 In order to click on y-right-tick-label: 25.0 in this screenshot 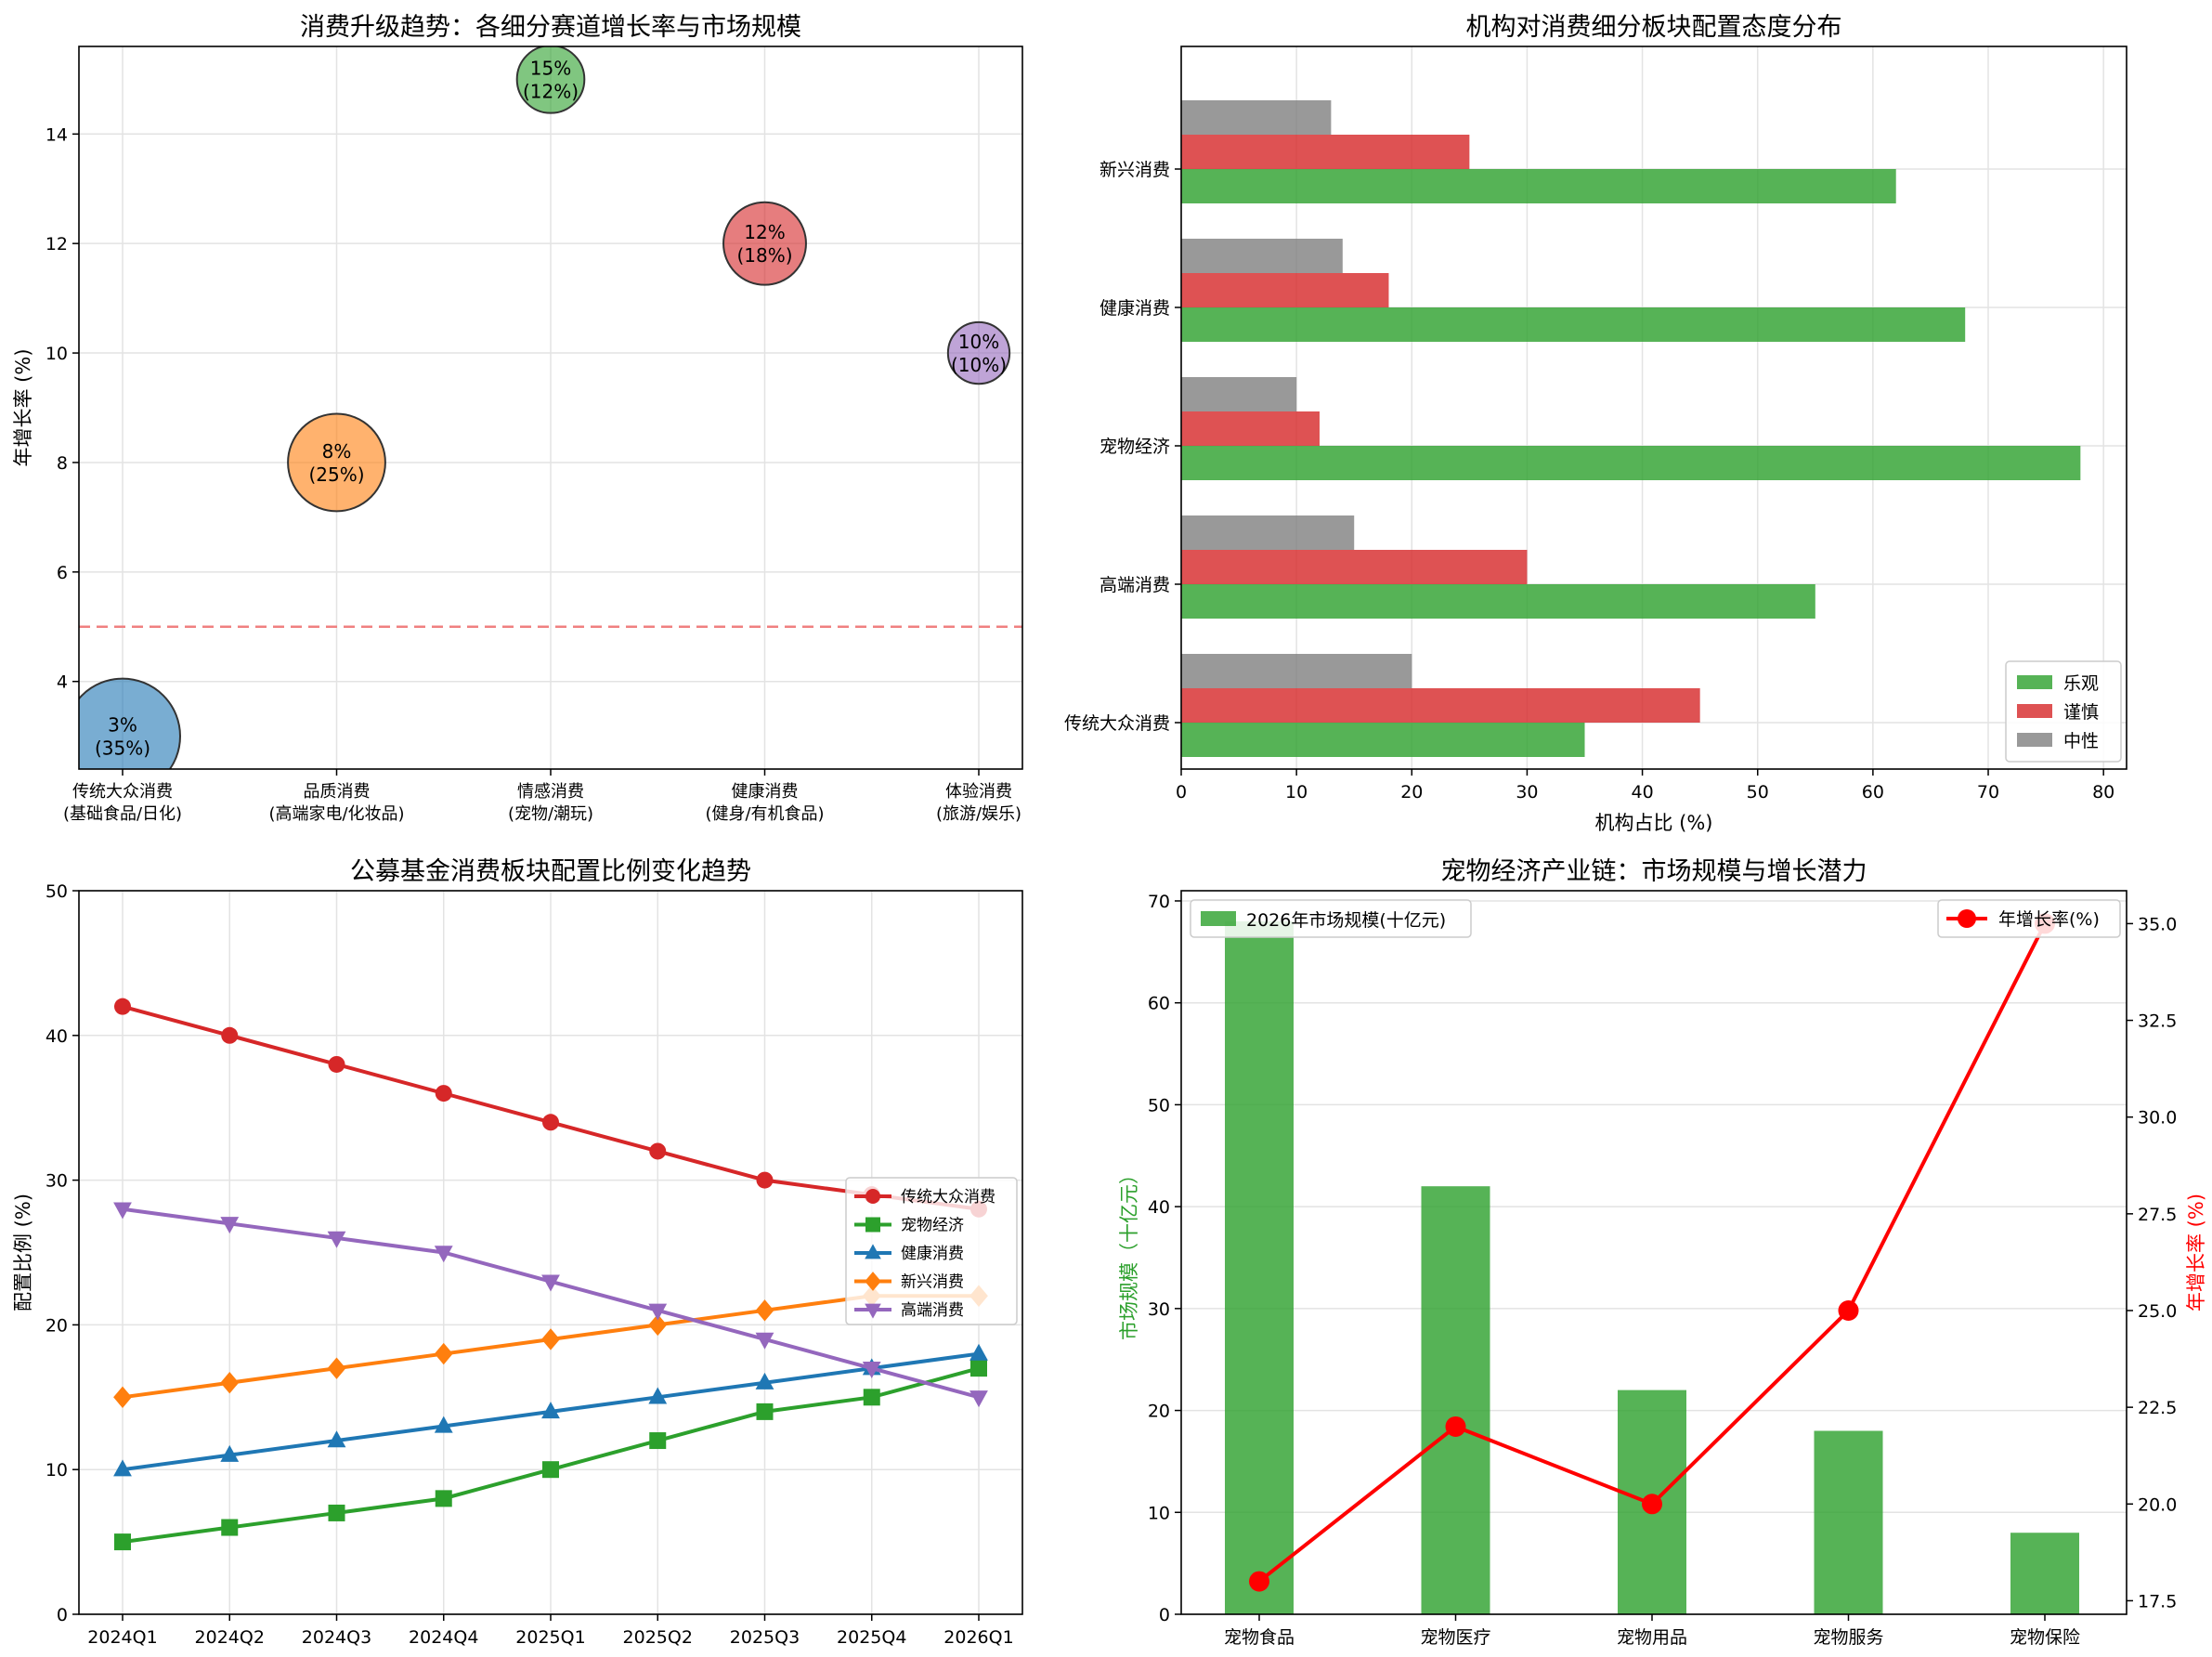, I will do `click(2157, 1311)`.